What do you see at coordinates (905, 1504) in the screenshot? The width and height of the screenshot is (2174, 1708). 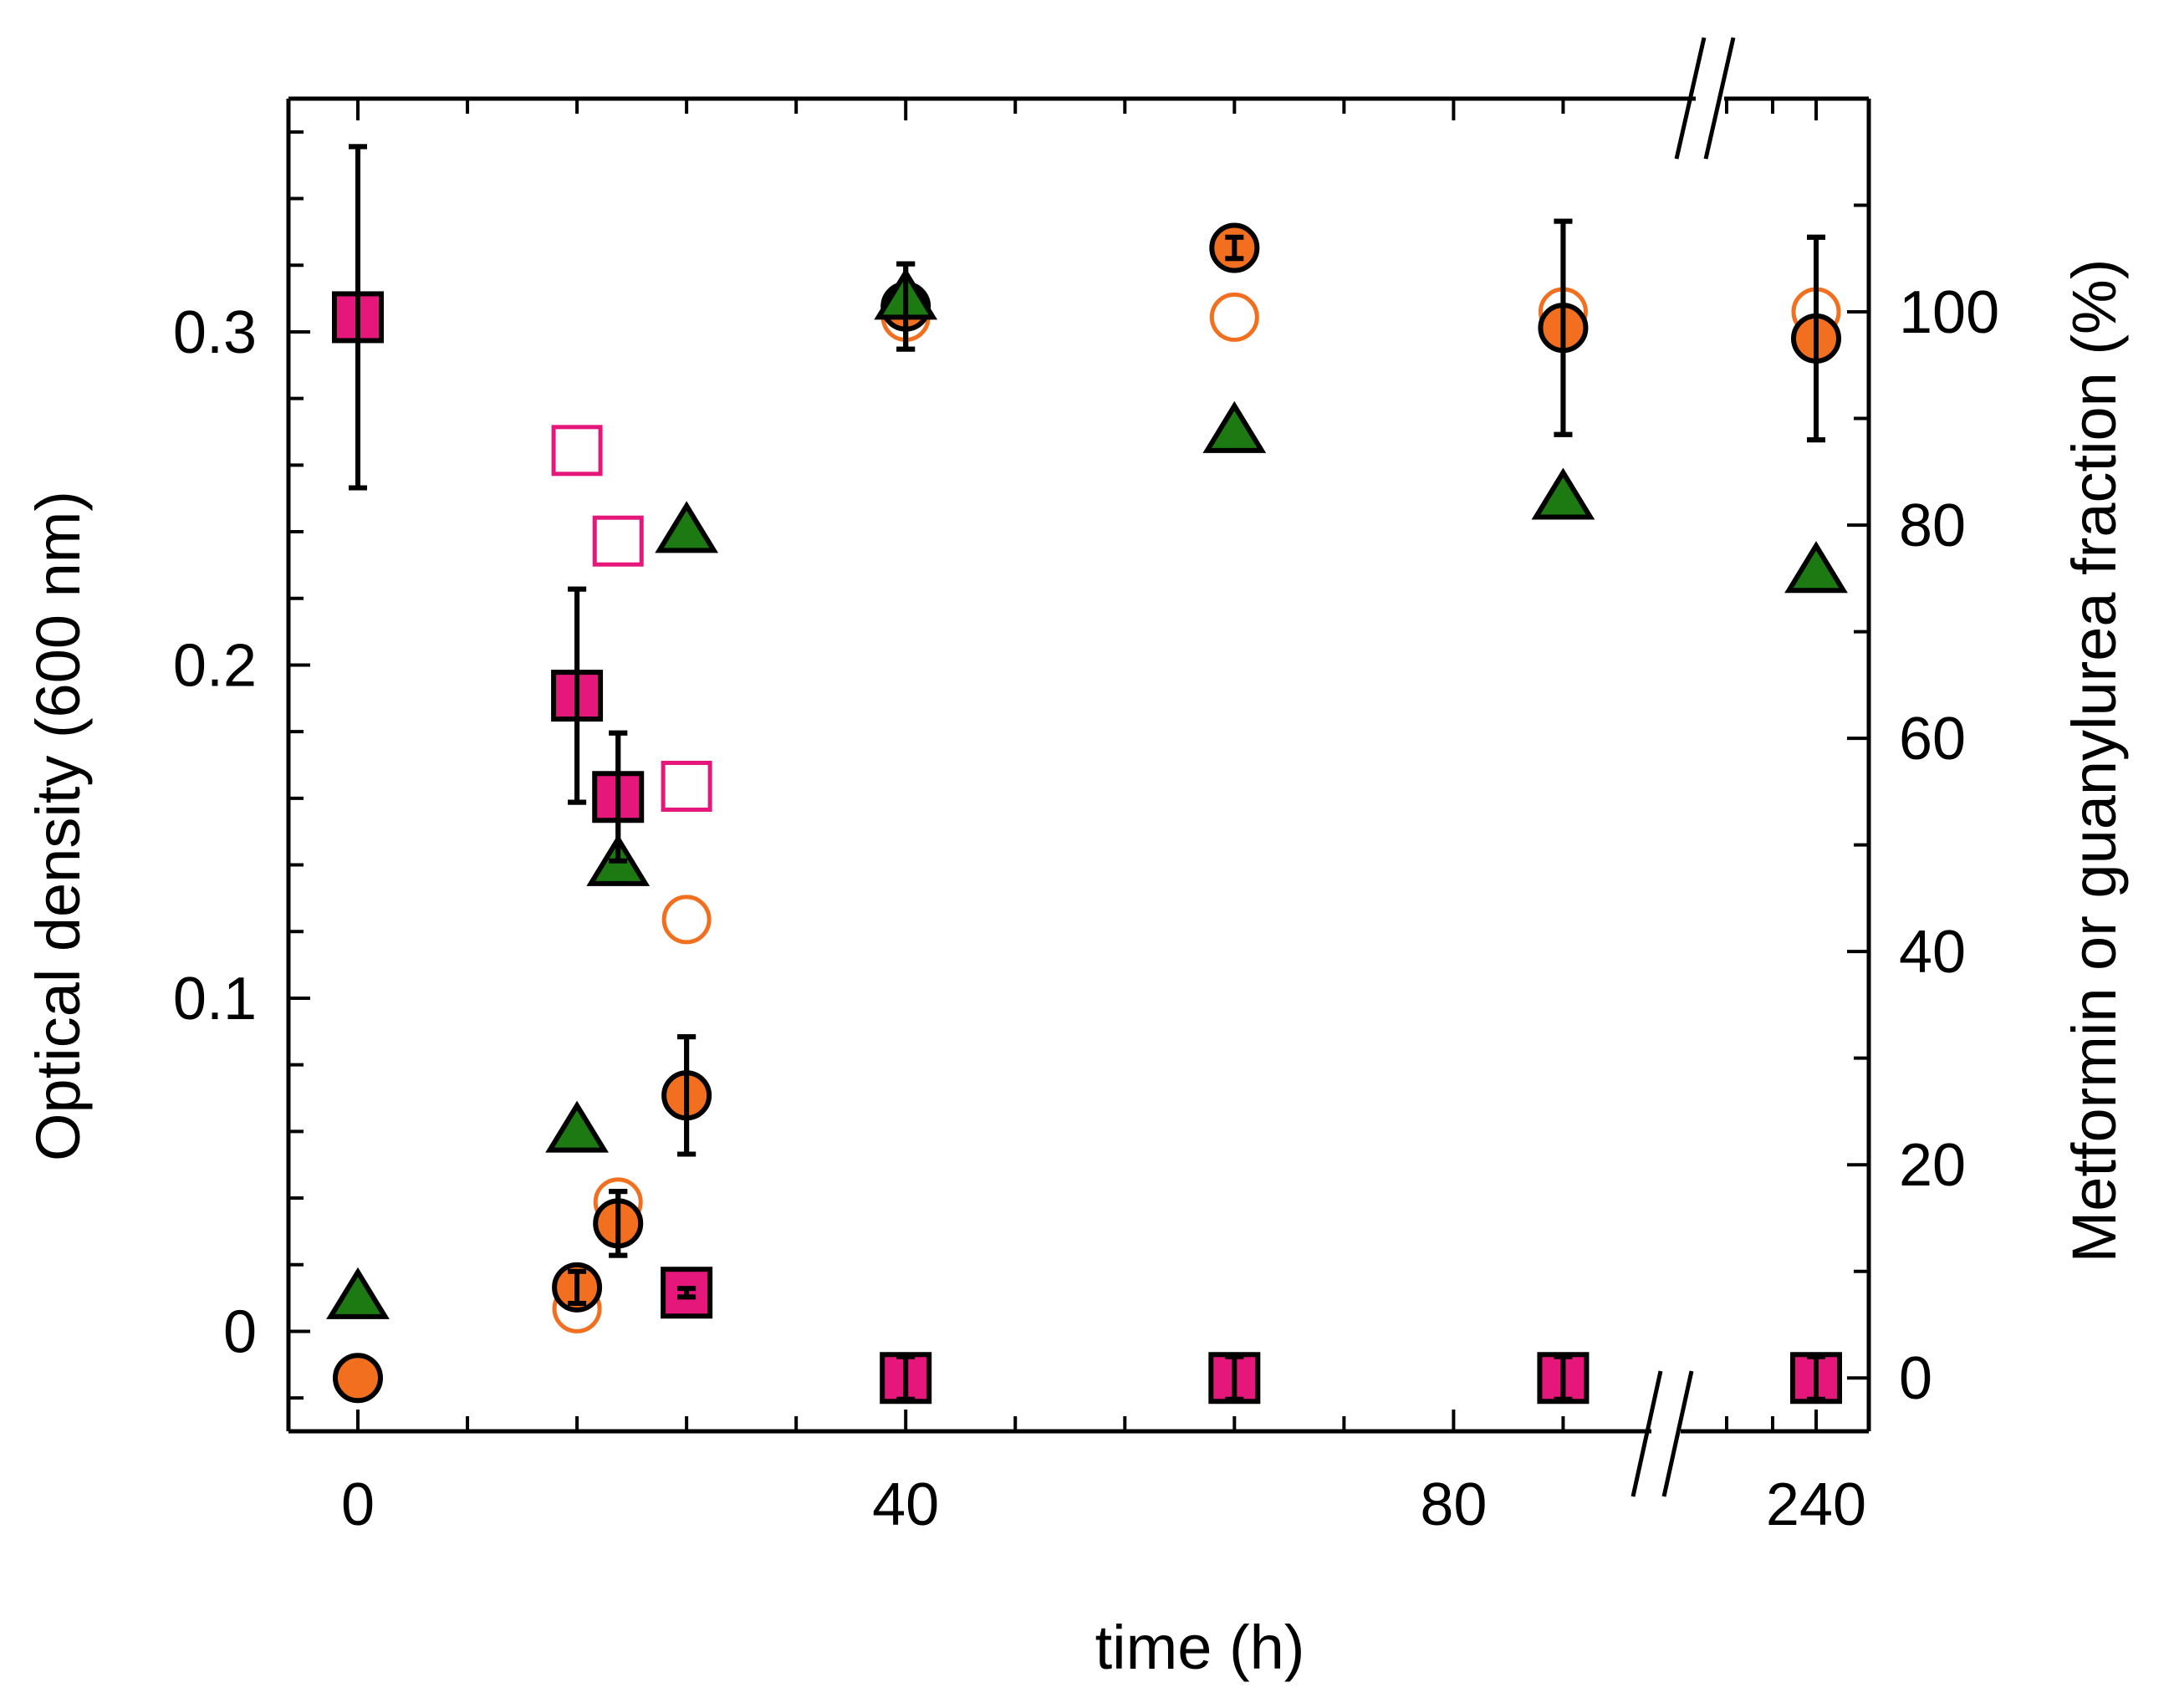 I see `x-tick-label: 40` at bounding box center [905, 1504].